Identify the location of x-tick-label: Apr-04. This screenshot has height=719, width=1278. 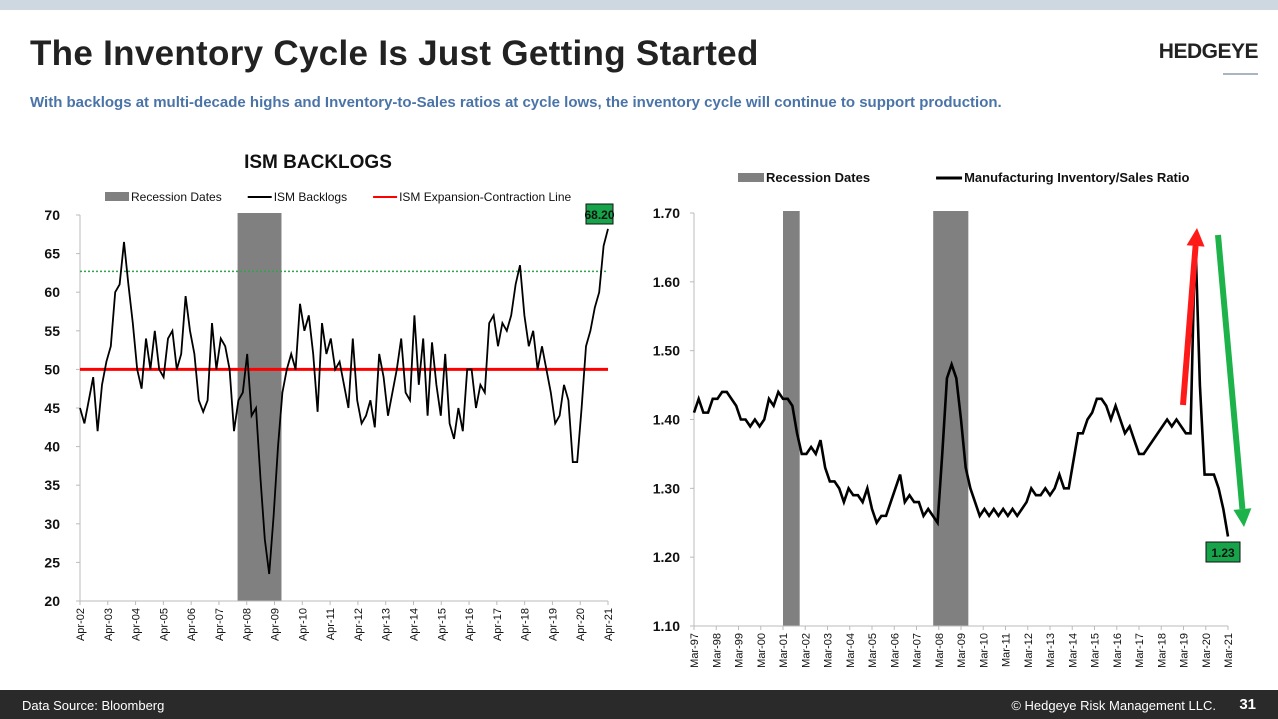
(137, 624).